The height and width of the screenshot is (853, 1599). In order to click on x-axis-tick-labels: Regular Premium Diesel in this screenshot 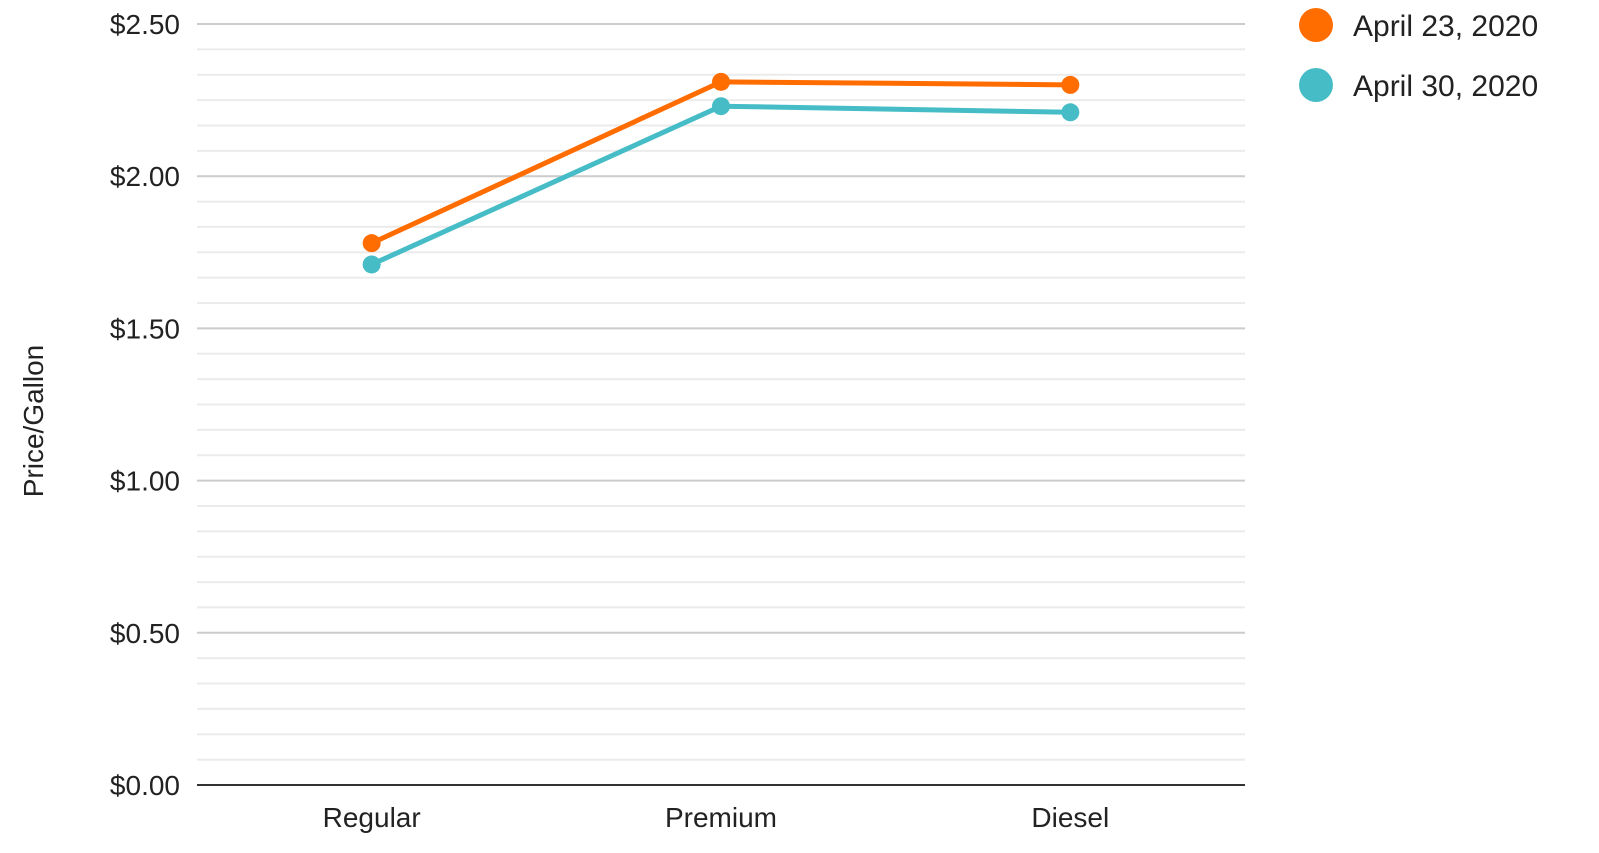, I will do `click(716, 817)`.